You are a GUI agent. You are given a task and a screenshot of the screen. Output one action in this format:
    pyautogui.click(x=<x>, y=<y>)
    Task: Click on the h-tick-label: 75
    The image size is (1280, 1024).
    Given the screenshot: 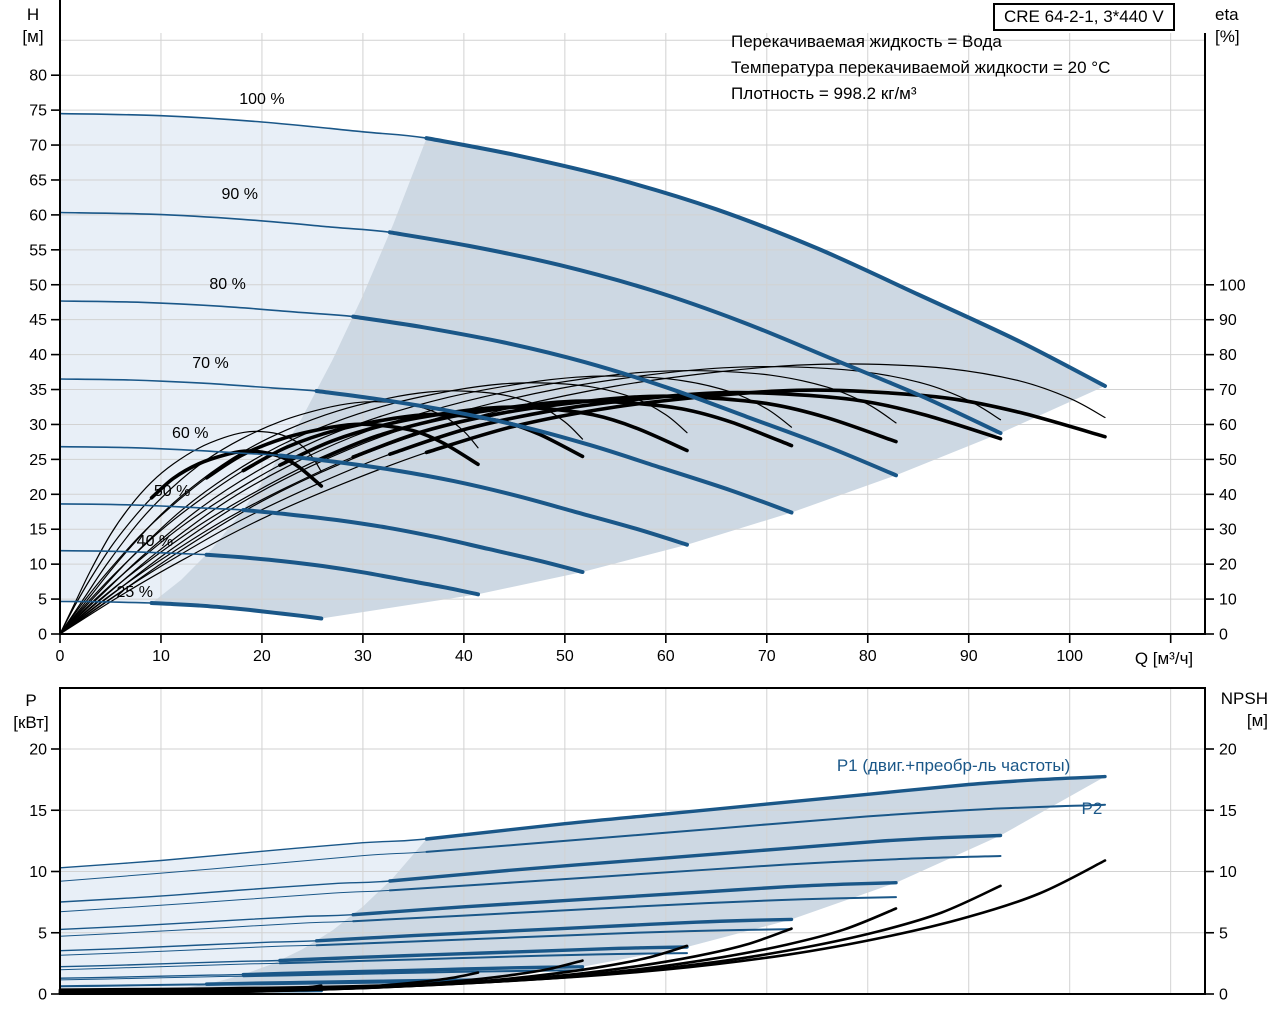 What is the action you would take?
    pyautogui.click(x=38, y=111)
    